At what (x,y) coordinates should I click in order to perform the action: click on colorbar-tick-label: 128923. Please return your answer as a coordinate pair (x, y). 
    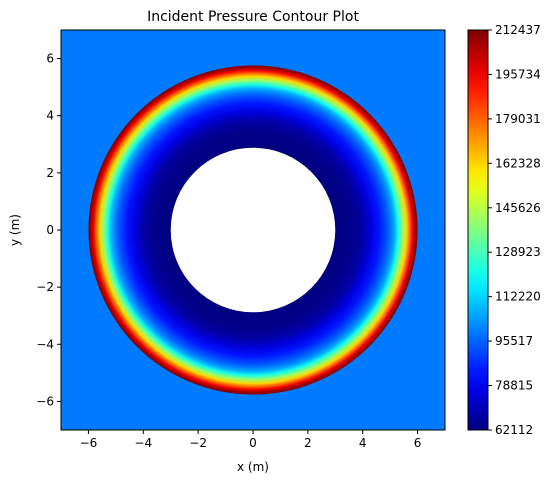
    Looking at the image, I should click on (518, 252).